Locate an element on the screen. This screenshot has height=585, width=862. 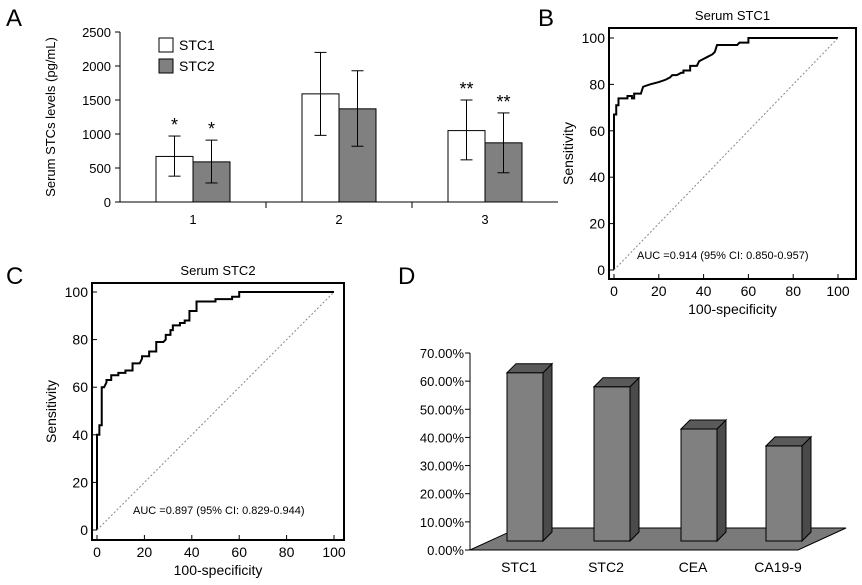
chart-floor is located at coordinates (658, 539).